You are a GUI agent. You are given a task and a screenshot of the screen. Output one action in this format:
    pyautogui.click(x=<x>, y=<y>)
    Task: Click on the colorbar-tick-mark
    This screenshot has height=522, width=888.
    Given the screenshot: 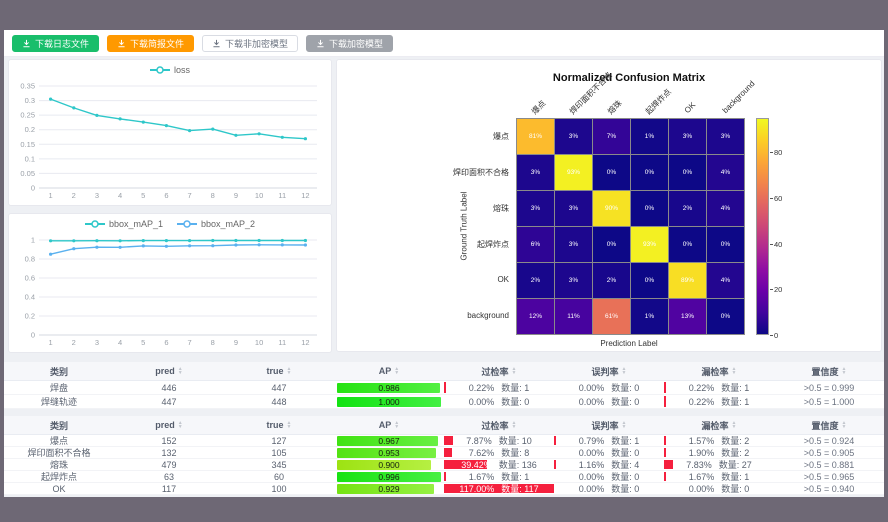 What is the action you would take?
    pyautogui.click(x=771, y=198)
    